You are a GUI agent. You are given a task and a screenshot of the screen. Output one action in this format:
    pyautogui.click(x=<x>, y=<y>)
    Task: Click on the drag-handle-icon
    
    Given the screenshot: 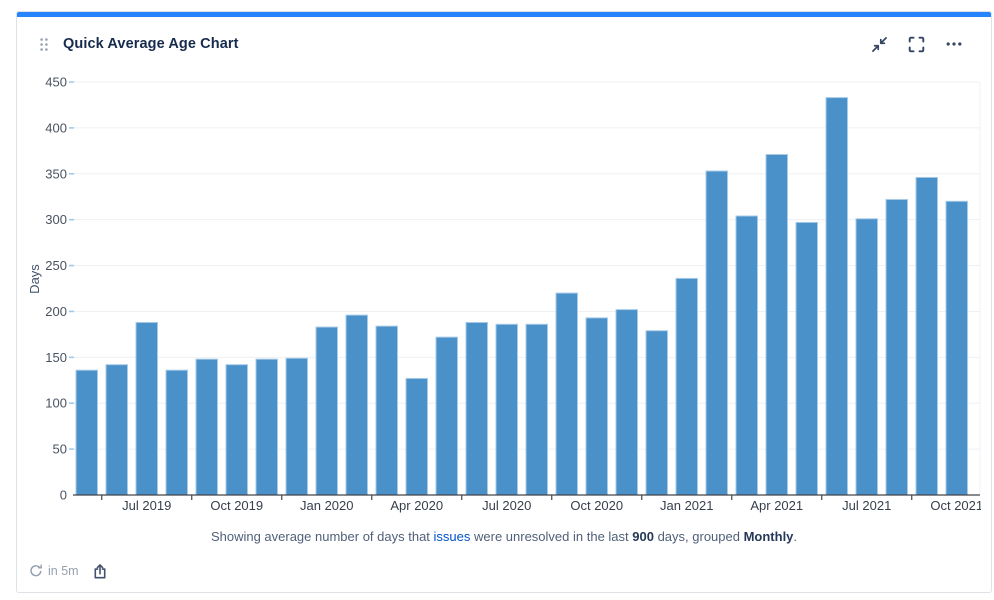 What is the action you would take?
    pyautogui.click(x=44, y=44)
    